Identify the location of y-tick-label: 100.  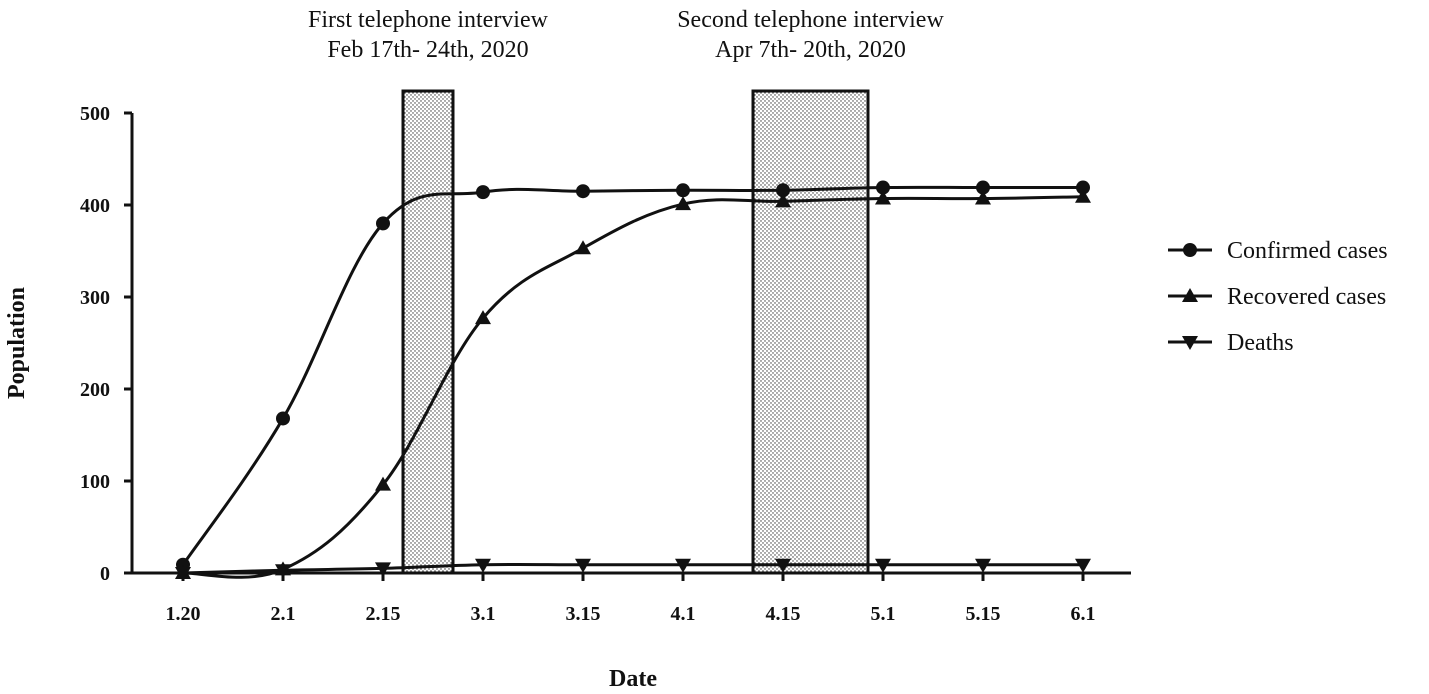
(95, 482).